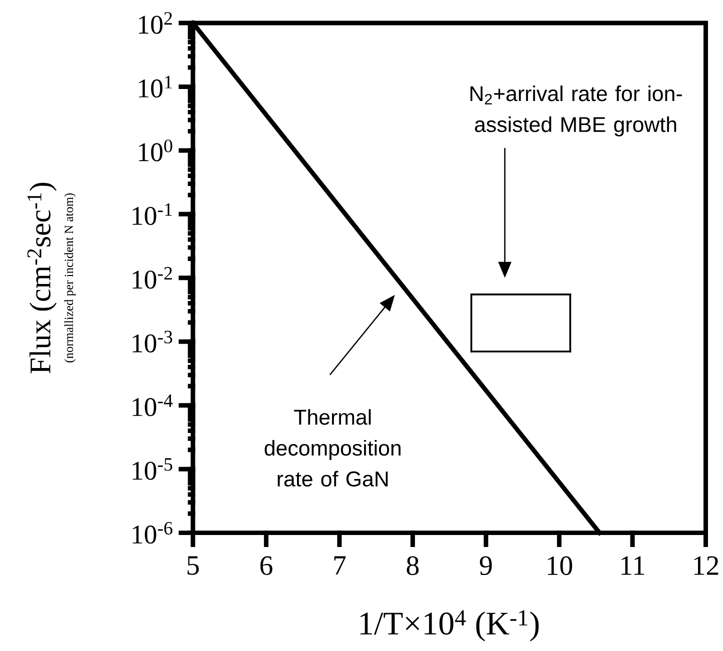  What do you see at coordinates (193, 565) in the screenshot?
I see `x-tick-label: 5` at bounding box center [193, 565].